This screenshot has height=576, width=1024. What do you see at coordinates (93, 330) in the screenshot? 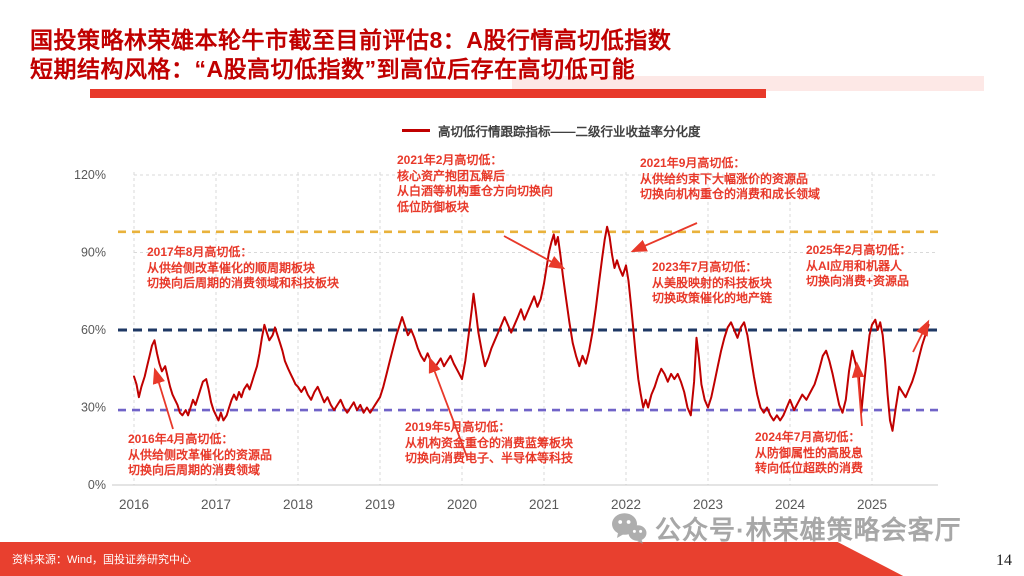
I see `y-tick-label: 60%` at bounding box center [93, 330].